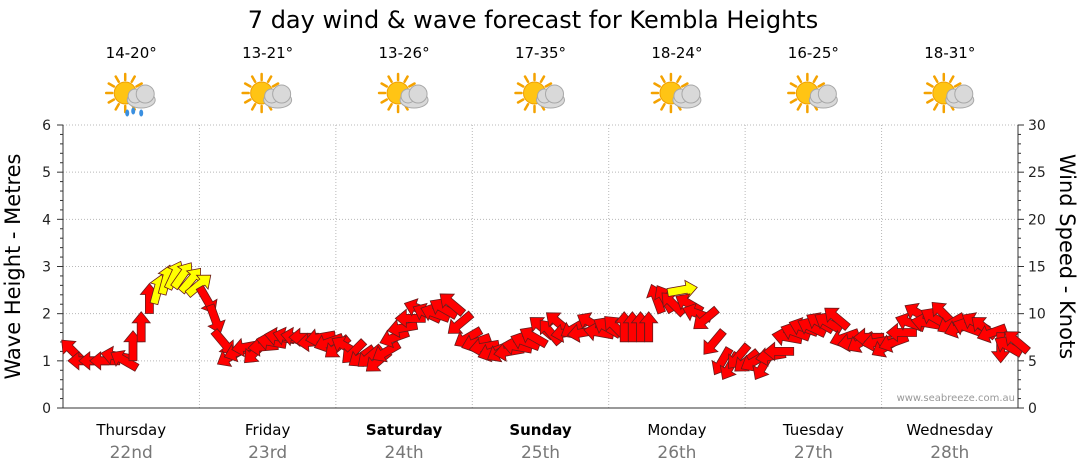  What do you see at coordinates (813, 430) in the screenshot?
I see `day-label: Tuesday` at bounding box center [813, 430].